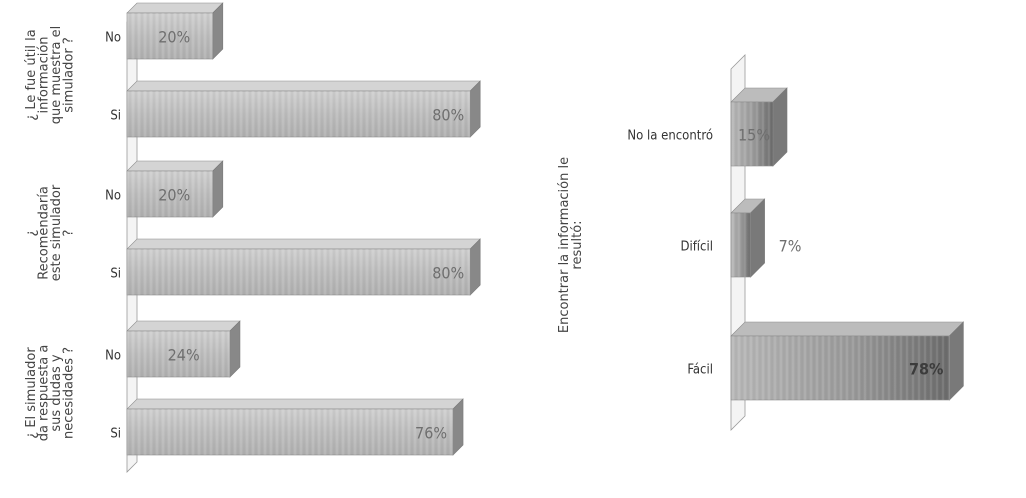 This screenshot has width=1026, height=498. What do you see at coordinates (56, 75) in the screenshot?
I see `group-label-line: que muestra el` at bounding box center [56, 75].